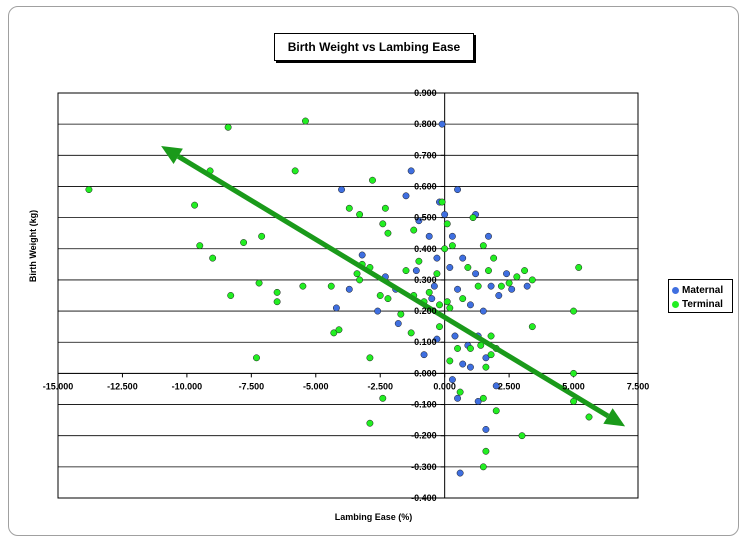 This screenshot has height=542, width=747. Describe the element at coordinates (187, 386) in the screenshot. I see `x-tick-label: -10.000` at that location.